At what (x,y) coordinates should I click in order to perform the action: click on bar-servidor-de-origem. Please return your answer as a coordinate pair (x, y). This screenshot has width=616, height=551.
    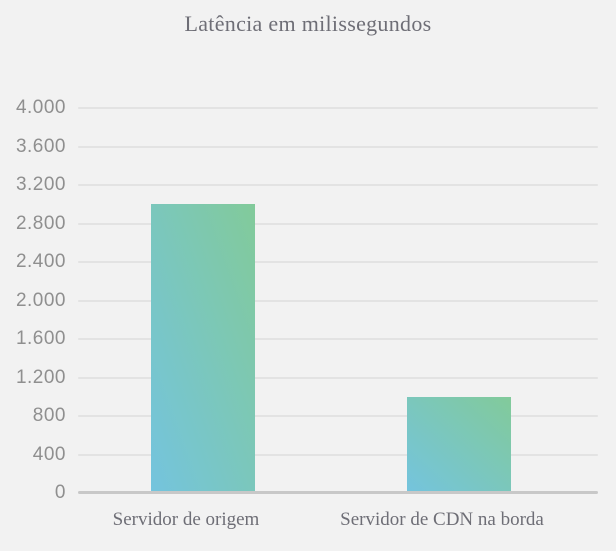
    Looking at the image, I should click on (203, 348).